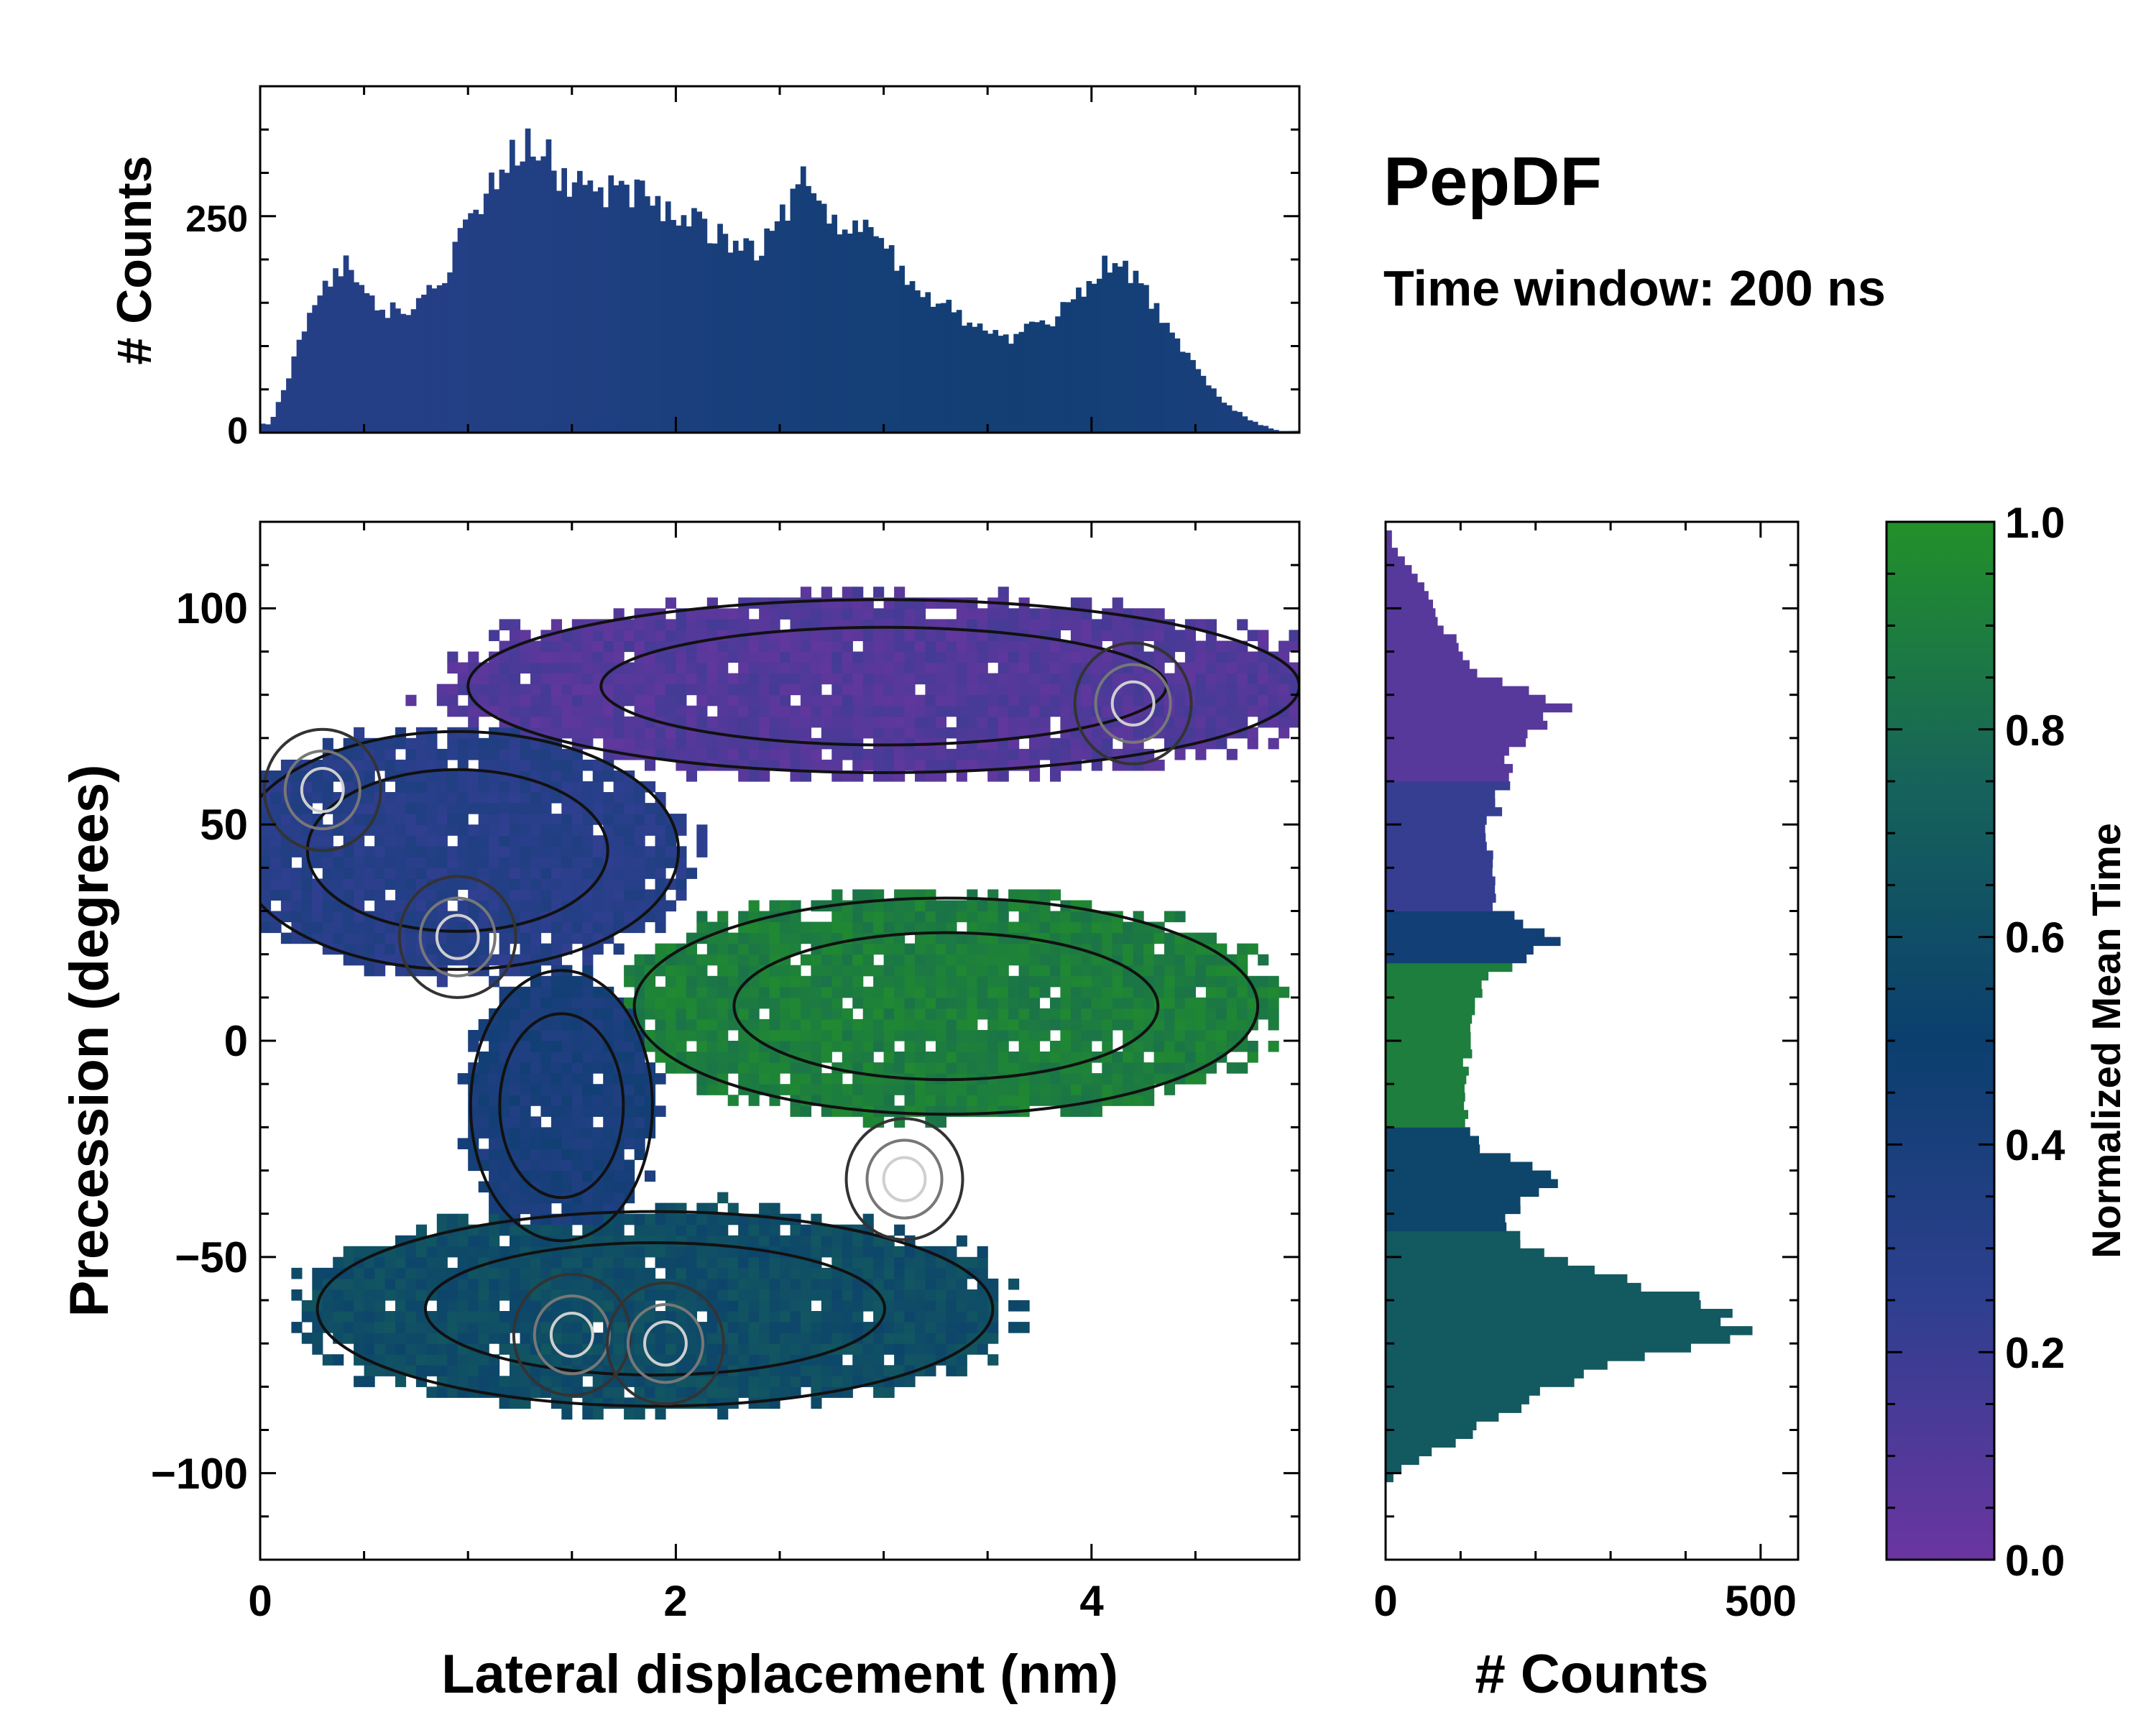 This screenshot has height=1725, width=2156. Describe the element at coordinates (572, 1335) in the screenshot. I see `contour-line` at that location.